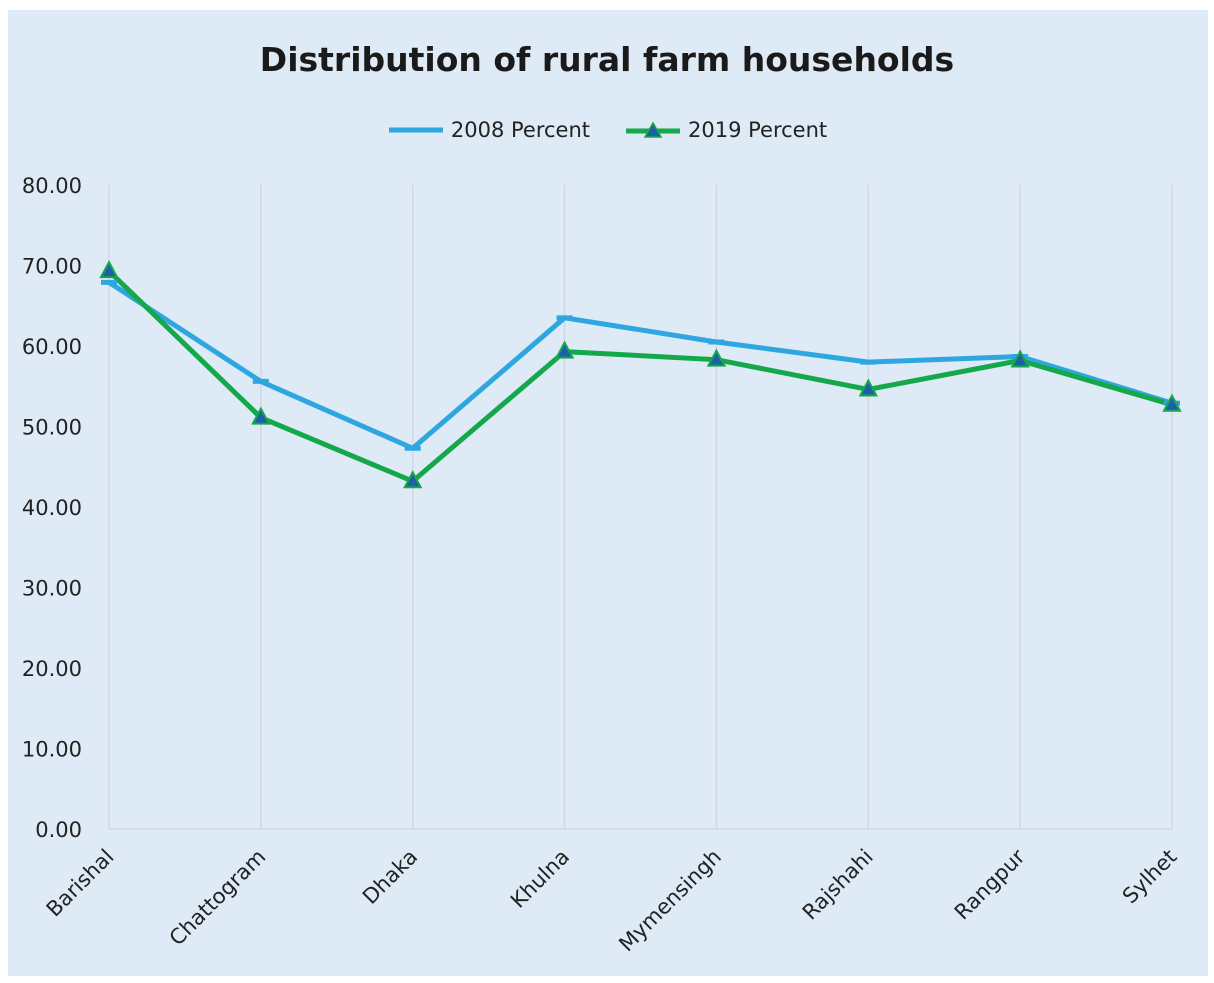  I want to click on x-tick-label: Rangpur, so click(990, 884).